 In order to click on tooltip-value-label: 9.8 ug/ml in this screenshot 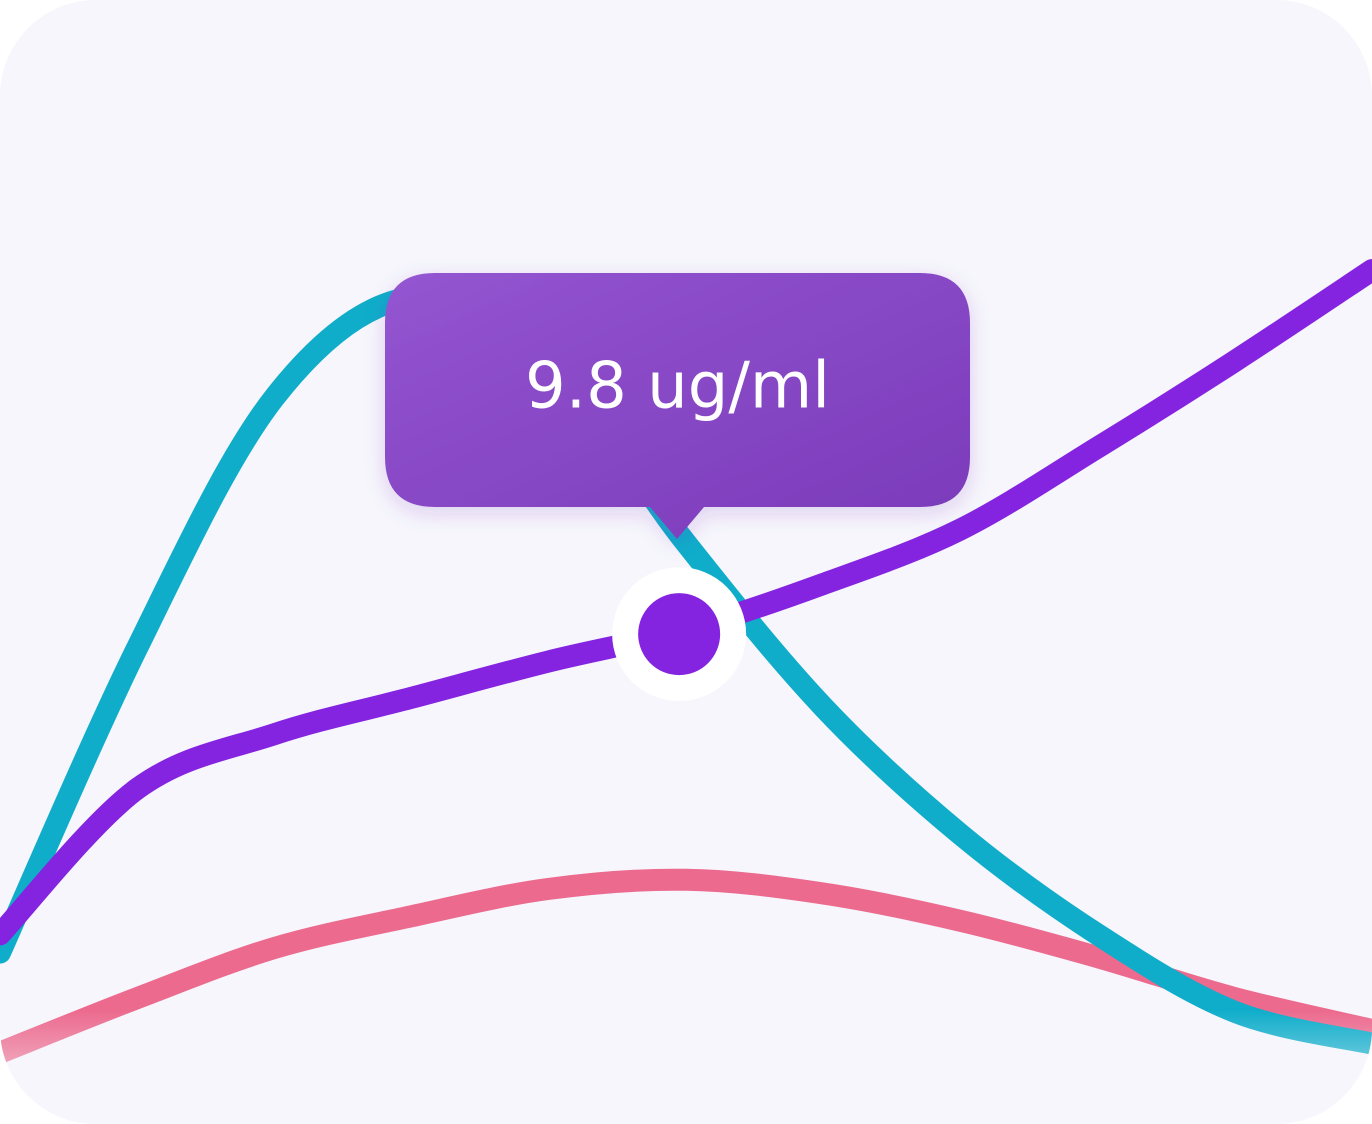, I will do `click(677, 387)`.